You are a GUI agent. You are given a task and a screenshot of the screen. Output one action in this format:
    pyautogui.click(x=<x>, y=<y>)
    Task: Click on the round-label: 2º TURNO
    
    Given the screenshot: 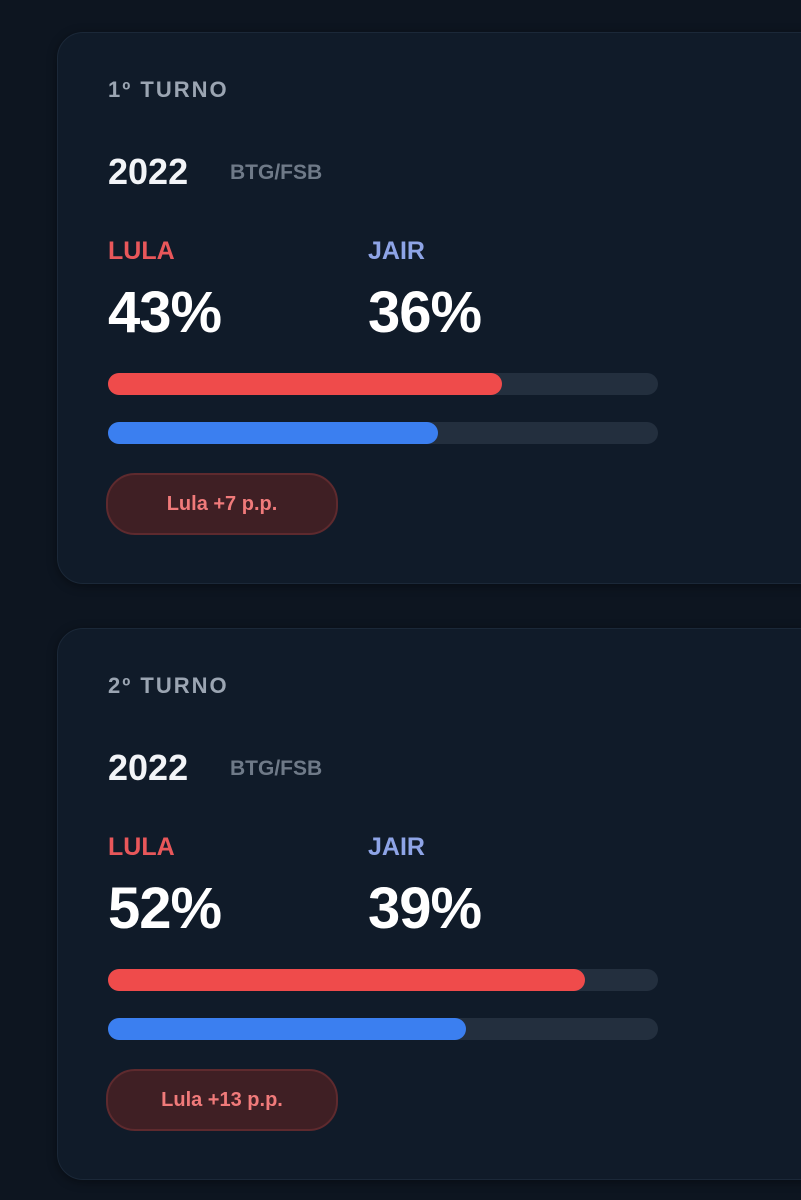 What is the action you would take?
    pyautogui.click(x=168, y=685)
    